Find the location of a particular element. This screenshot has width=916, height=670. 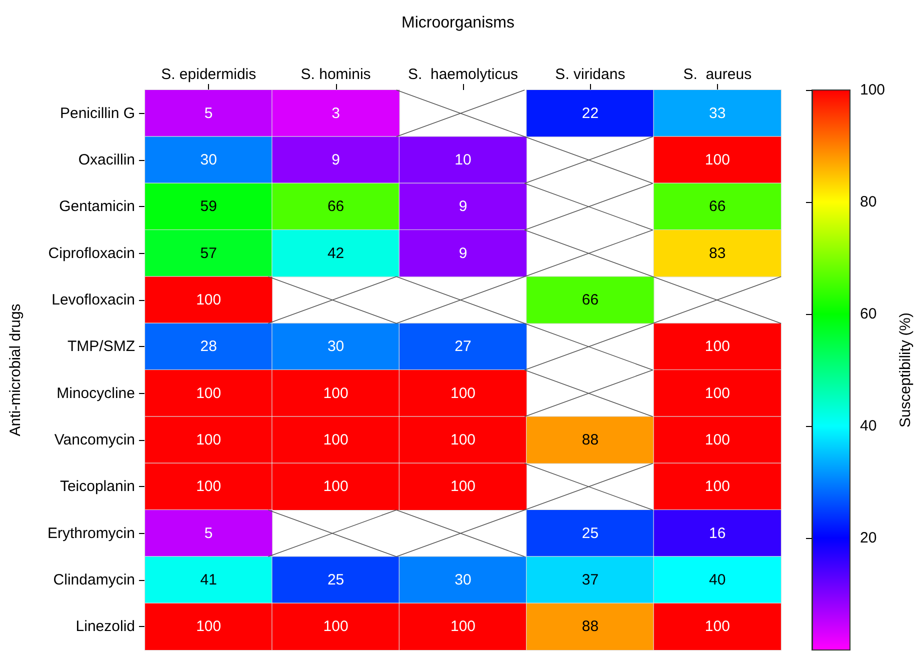

y-tick-label: Gentamicin is located at coordinates (97, 207).